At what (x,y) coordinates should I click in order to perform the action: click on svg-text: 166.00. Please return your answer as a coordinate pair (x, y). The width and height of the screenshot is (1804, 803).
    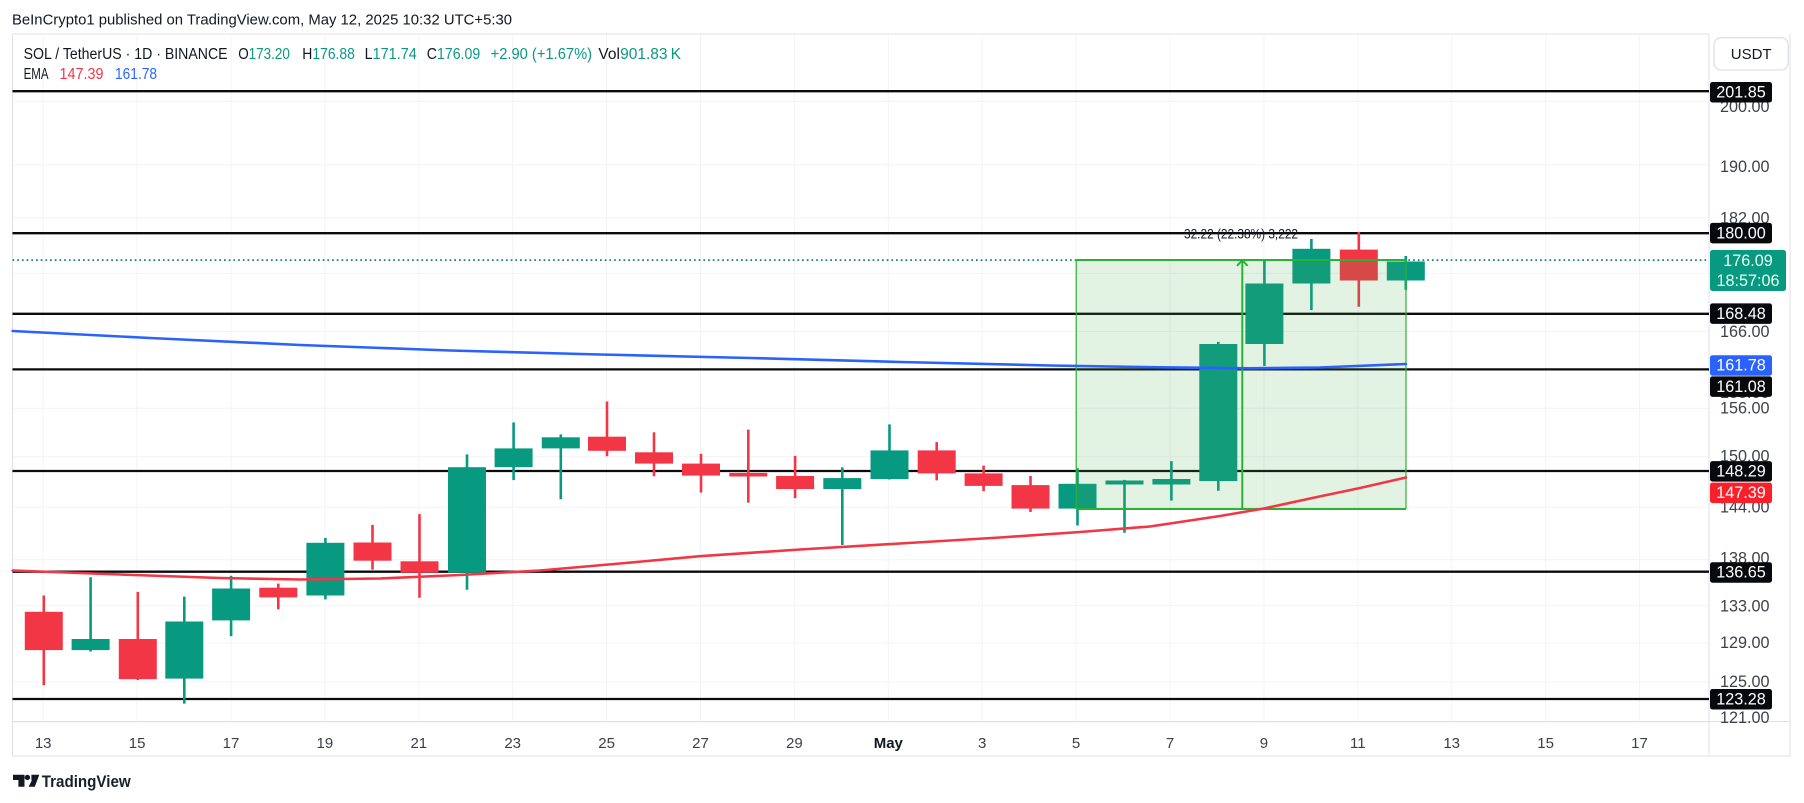
    Looking at the image, I should click on (1745, 332).